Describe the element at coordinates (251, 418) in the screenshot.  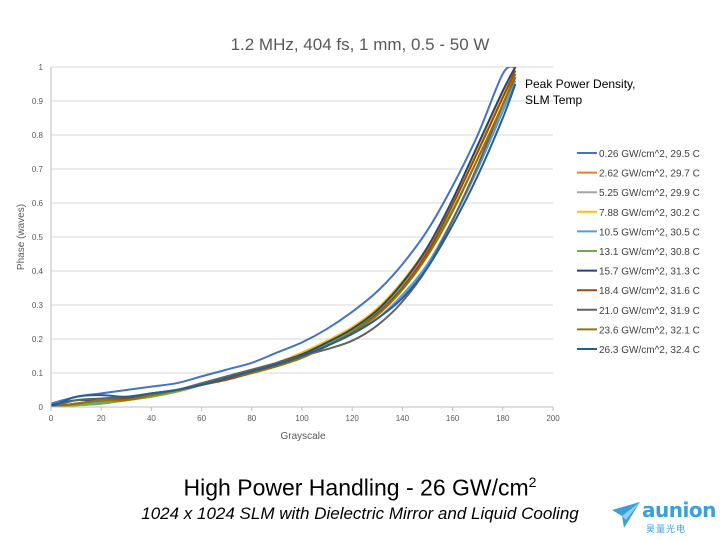
I see `x-tick-label: 80` at that location.